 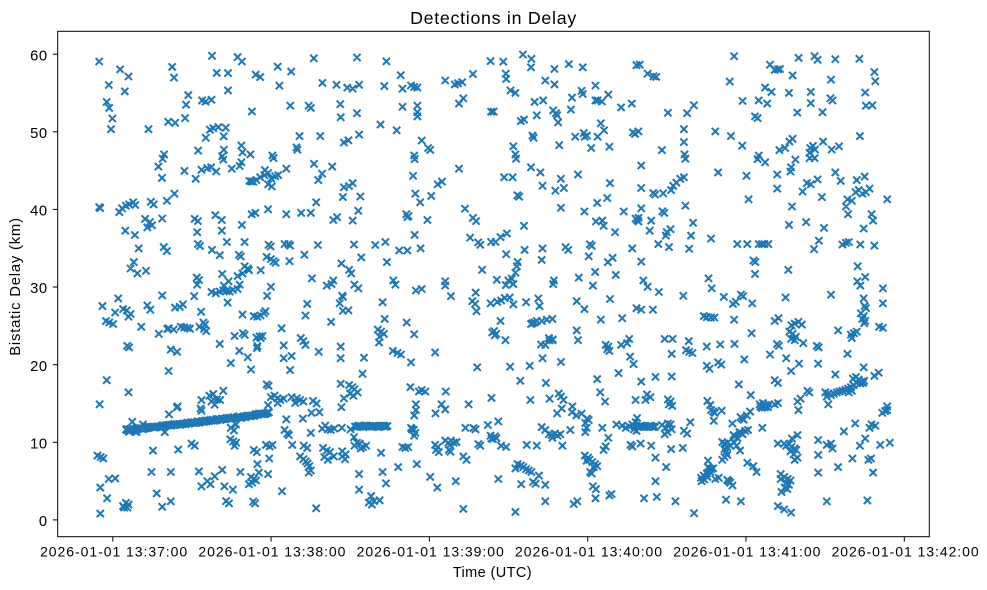 What do you see at coordinates (38, 212) in the screenshot?
I see `svg-text: 40` at bounding box center [38, 212].